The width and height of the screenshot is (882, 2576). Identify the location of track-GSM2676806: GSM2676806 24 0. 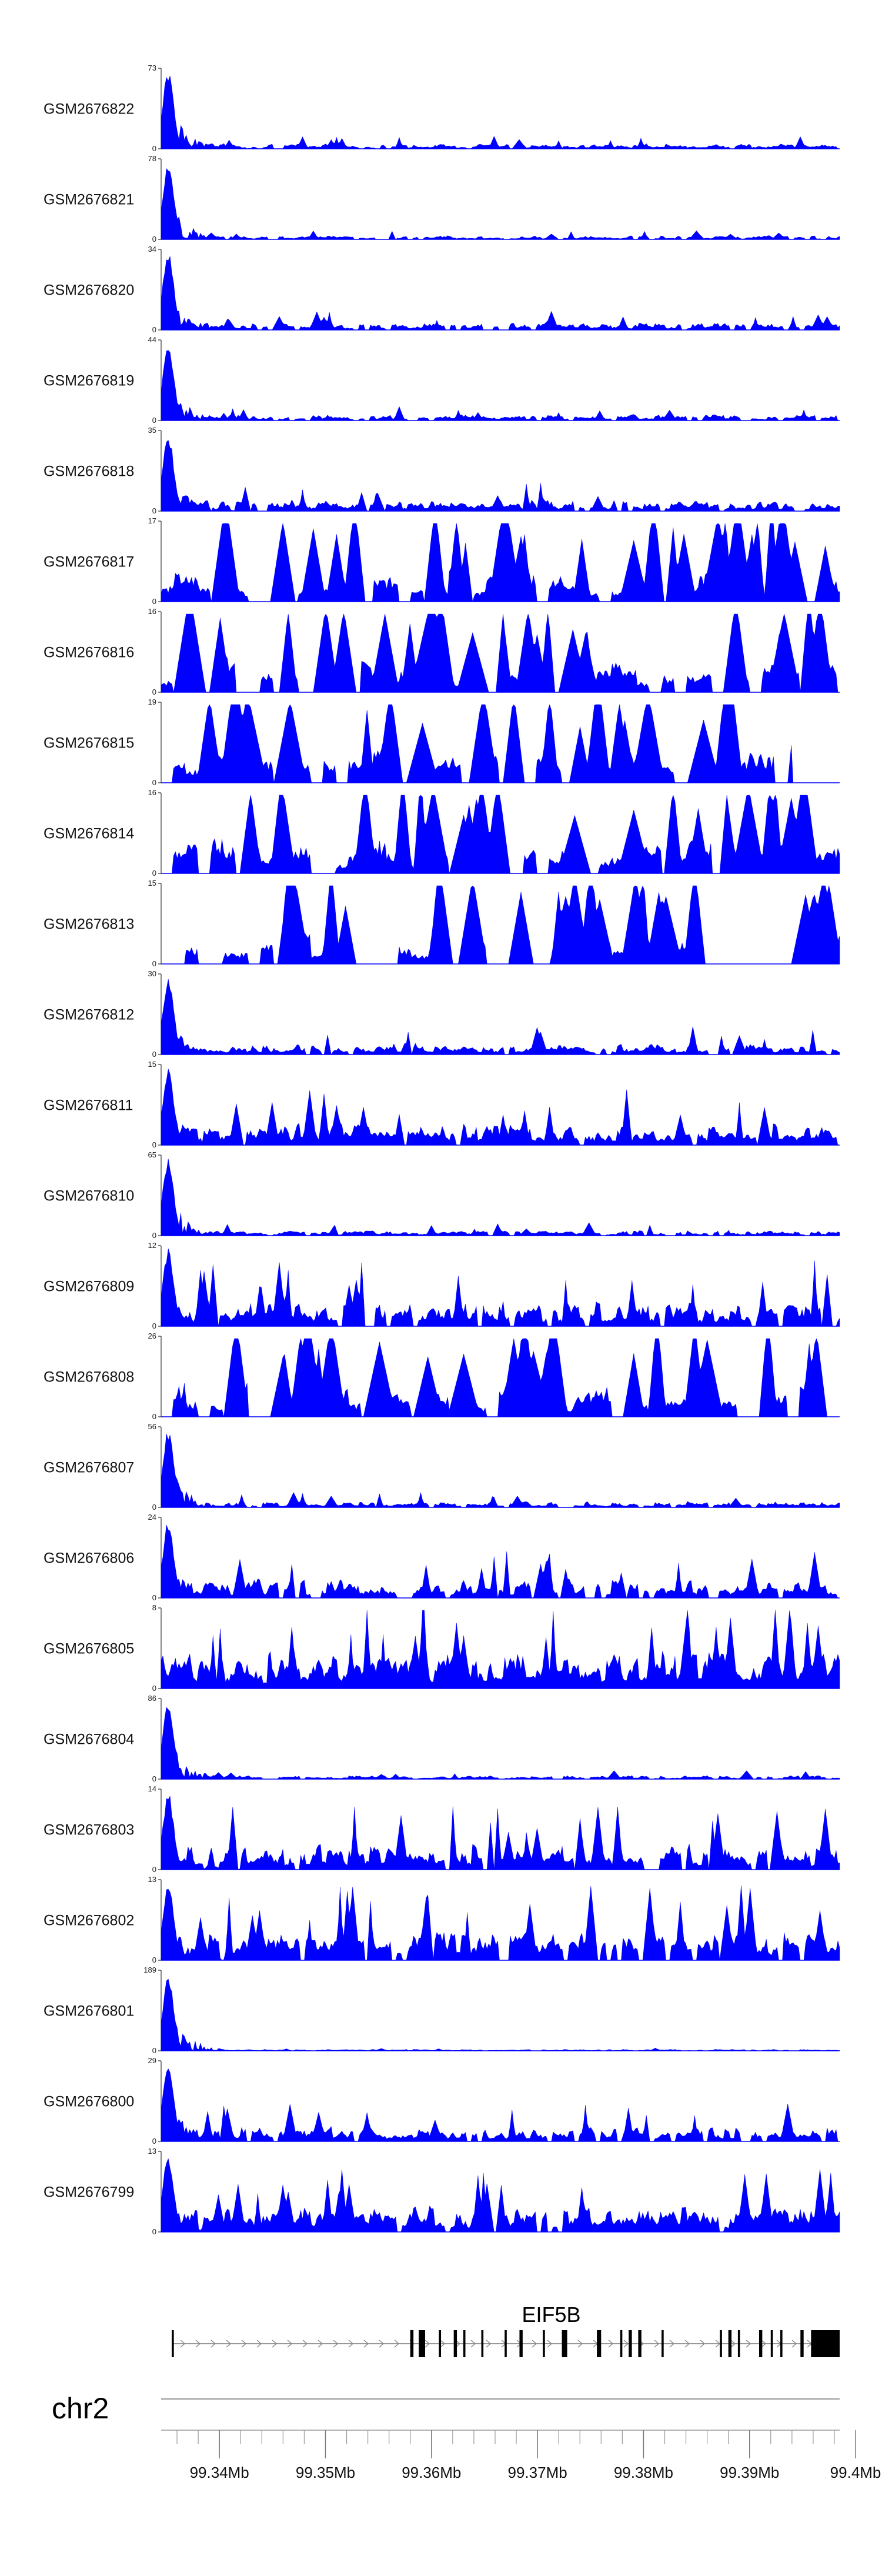
(442, 1557).